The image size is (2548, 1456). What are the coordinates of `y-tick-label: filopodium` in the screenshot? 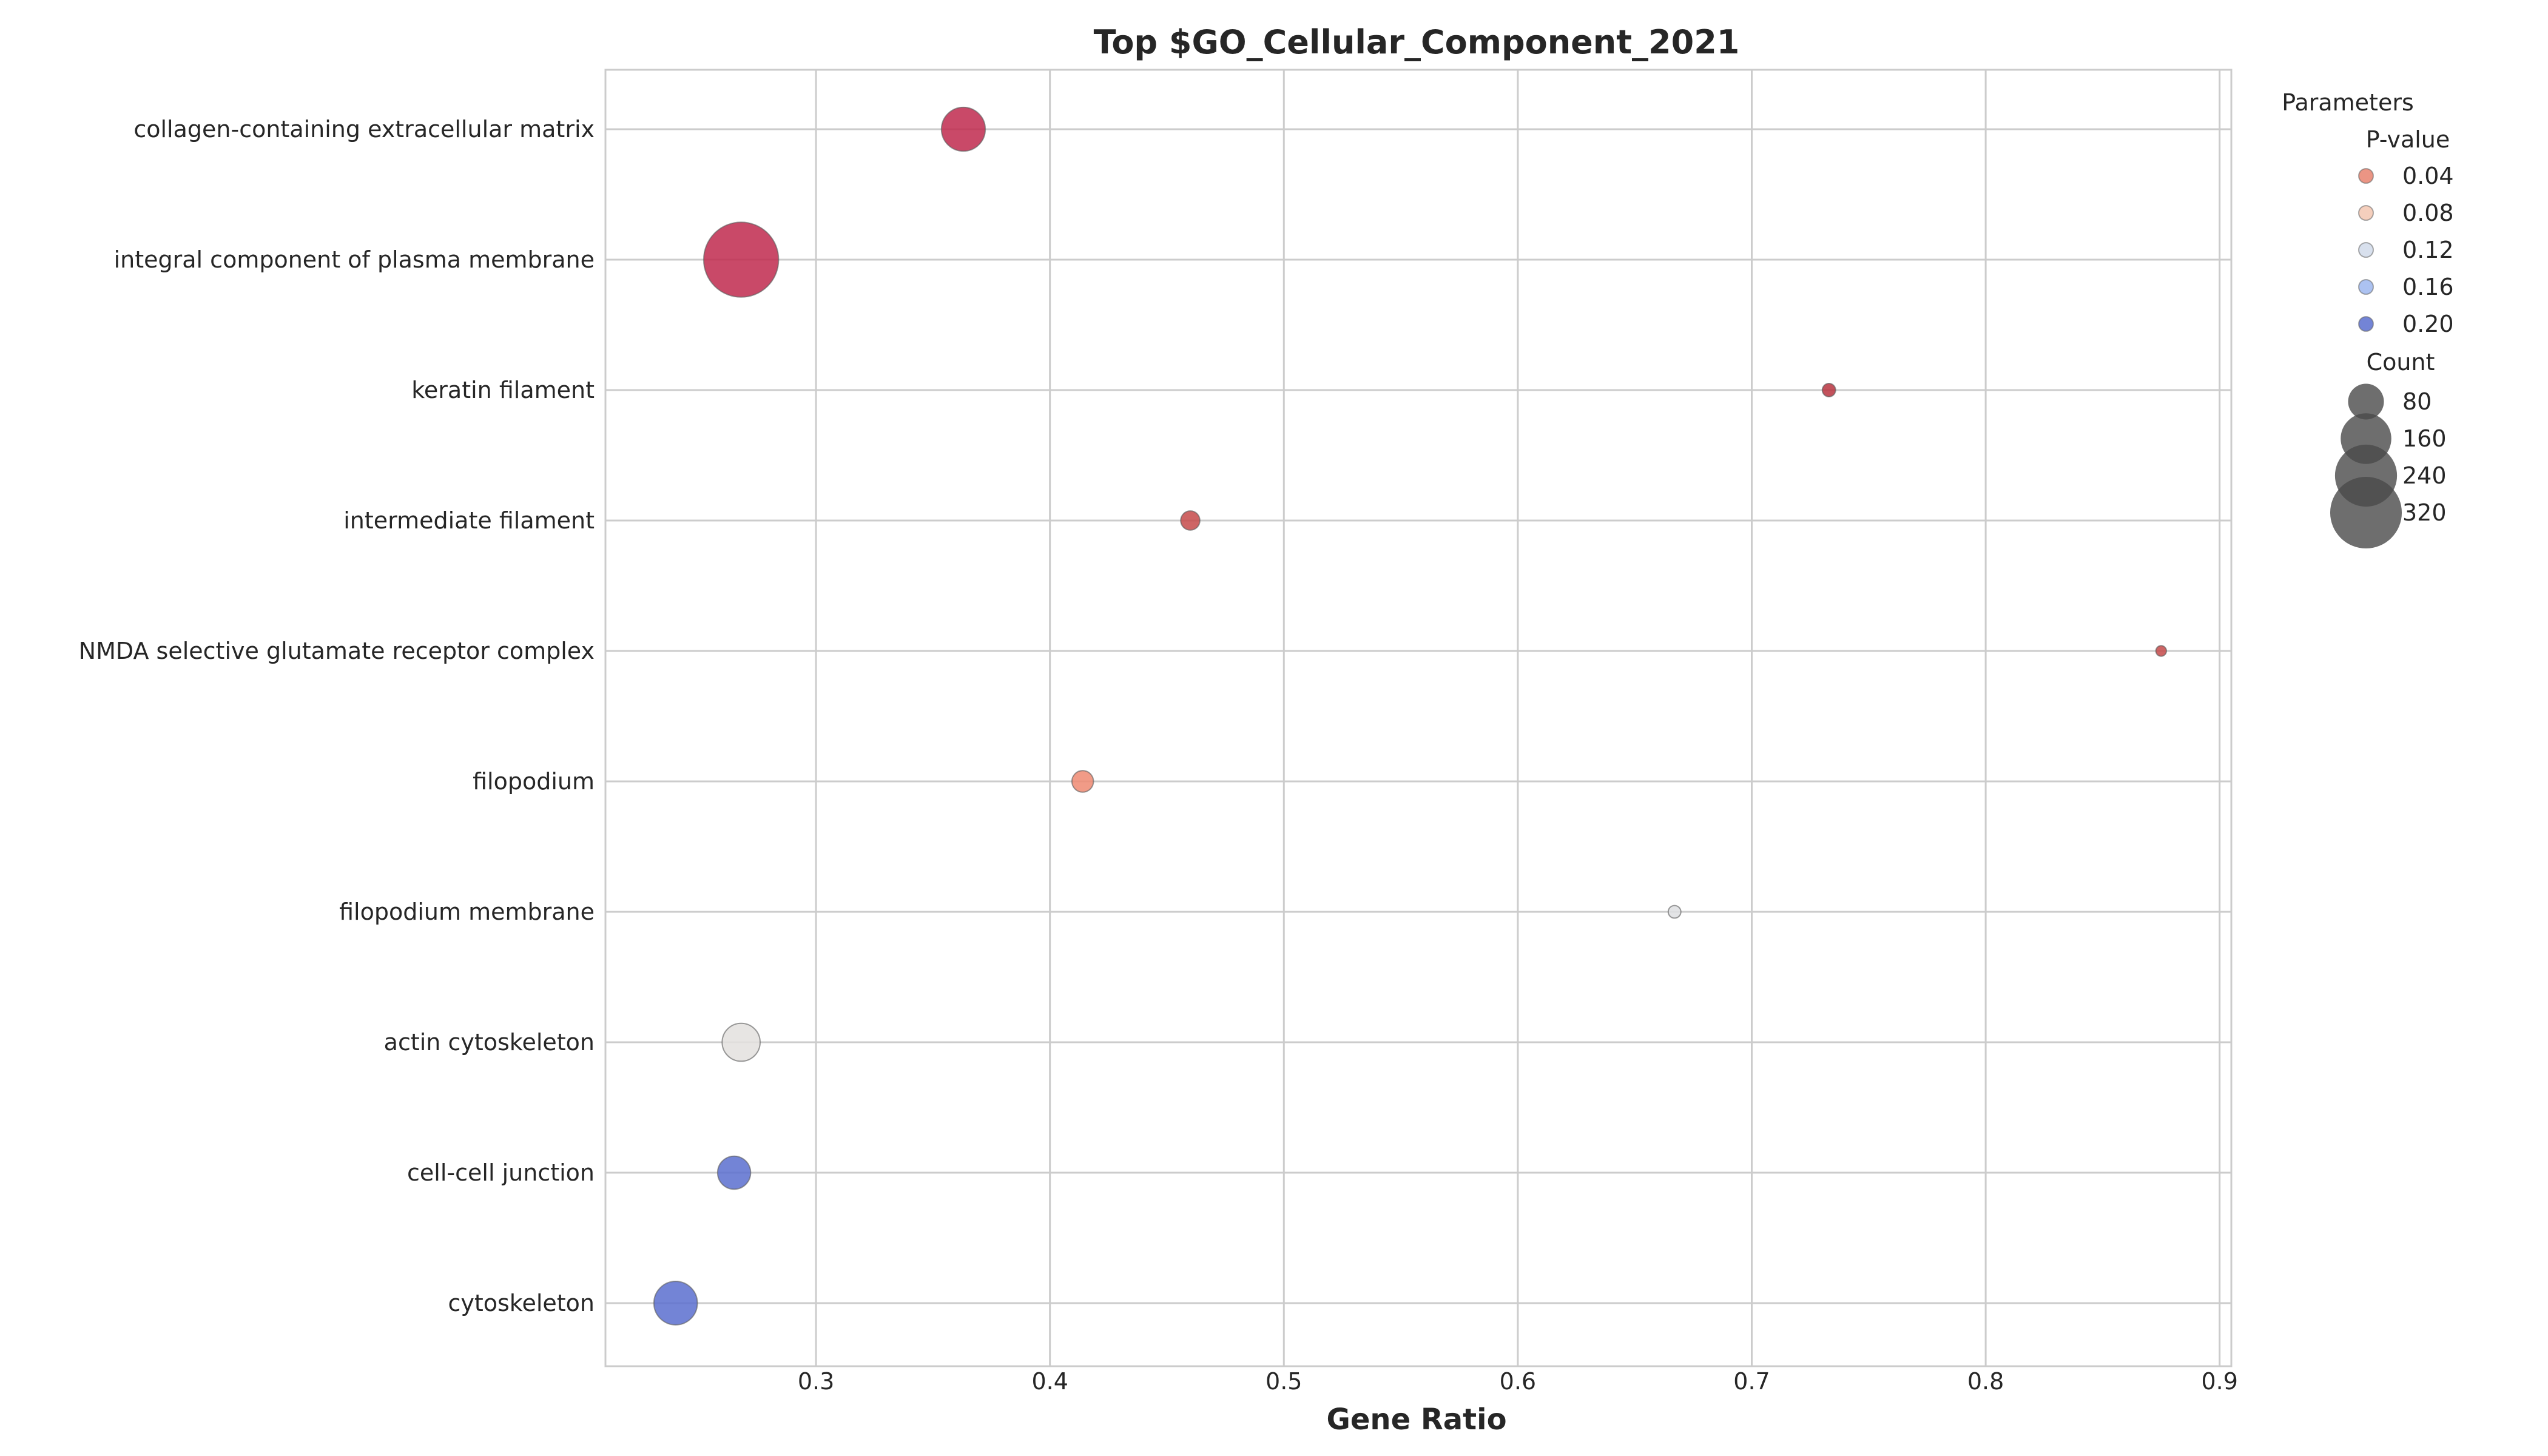 It's located at (534, 781).